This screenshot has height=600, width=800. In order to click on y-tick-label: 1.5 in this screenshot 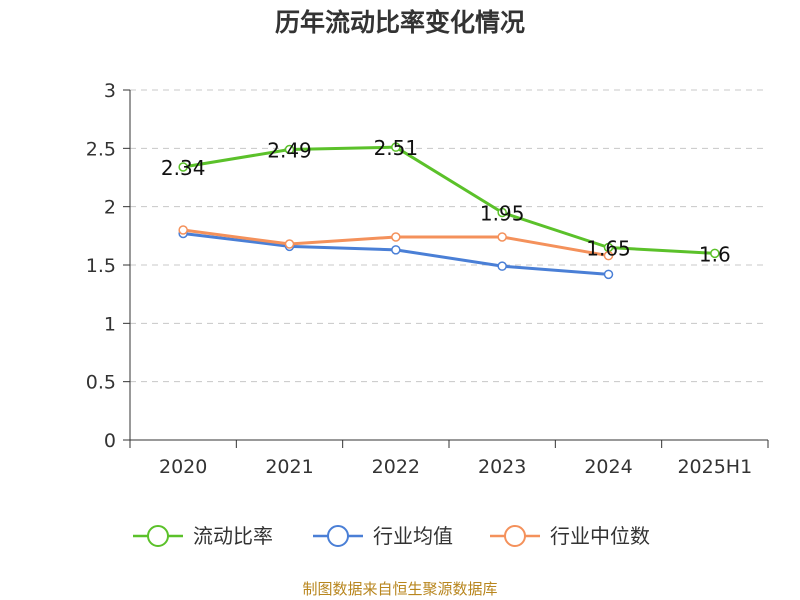, I will do `click(101, 266)`.